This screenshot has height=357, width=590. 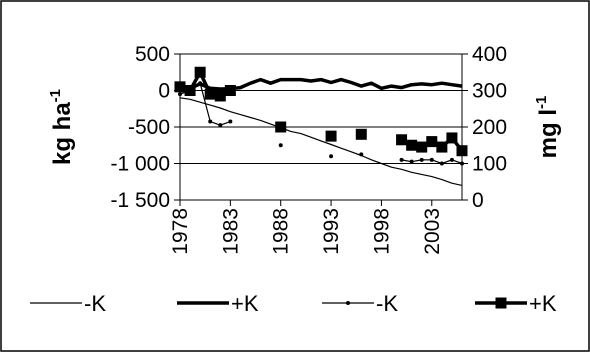 What do you see at coordinates (432, 231) in the screenshot?
I see `x-axis-tick-label: 2003` at bounding box center [432, 231].